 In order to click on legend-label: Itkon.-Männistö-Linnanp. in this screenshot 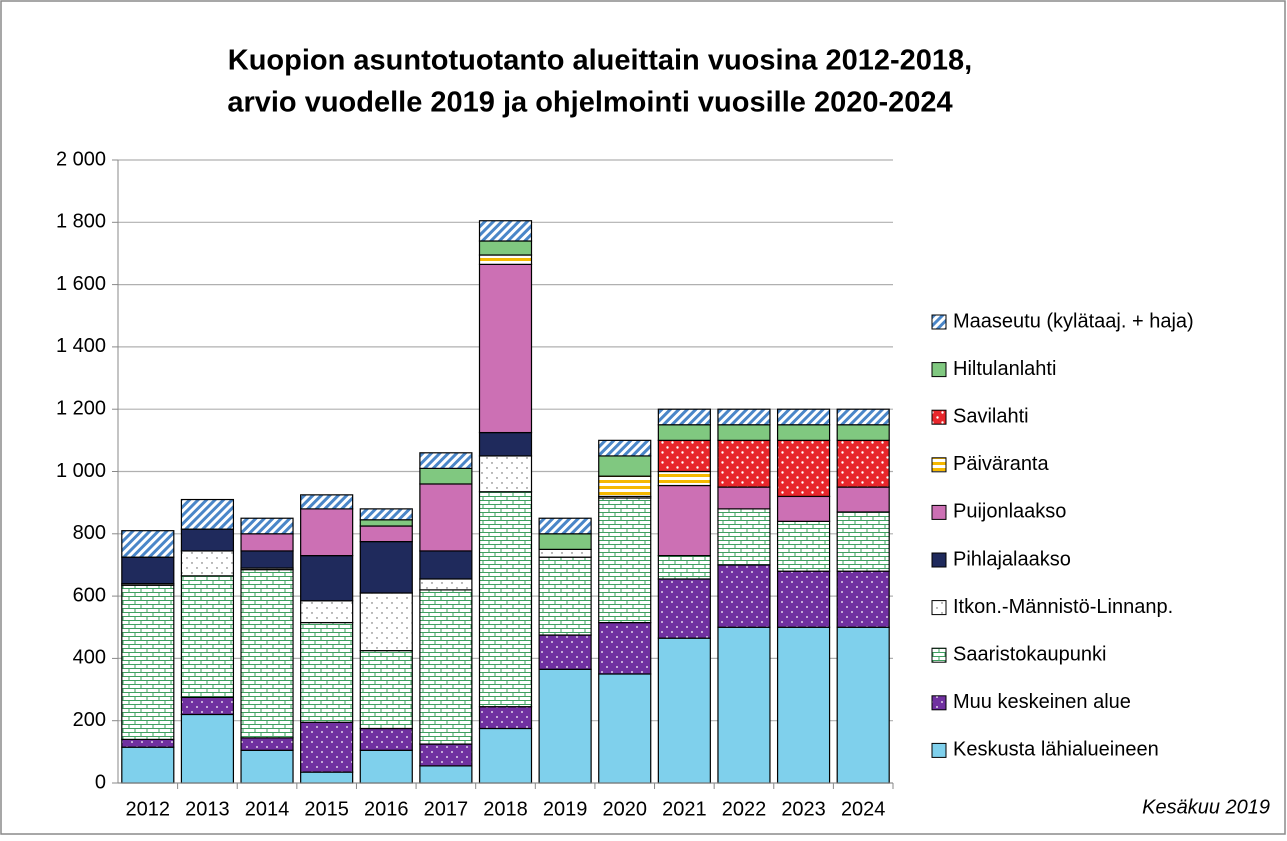, I will do `click(1063, 607)`.